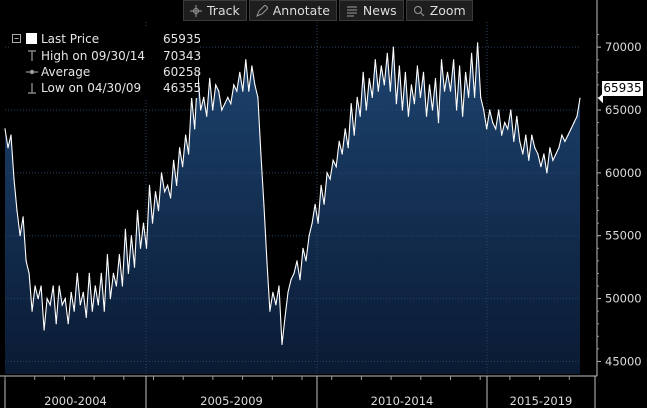 The width and height of the screenshot is (647, 408). What do you see at coordinates (32, 55) in the screenshot?
I see `high-marker-icon` at bounding box center [32, 55].